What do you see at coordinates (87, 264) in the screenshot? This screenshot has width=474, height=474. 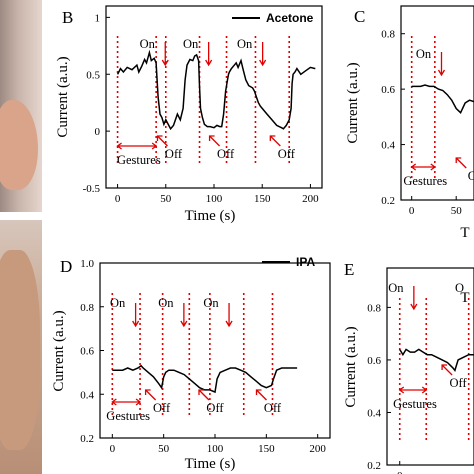 I see `y-tick-label: 1.0` at bounding box center [87, 264].